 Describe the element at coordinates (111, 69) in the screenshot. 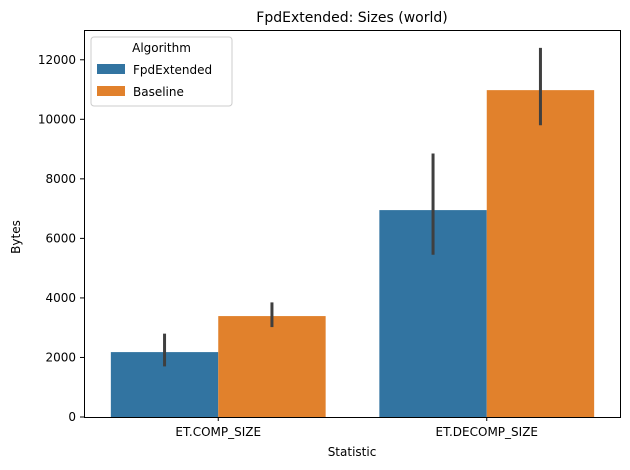

I see `legend-swatch-fpdextended` at that location.